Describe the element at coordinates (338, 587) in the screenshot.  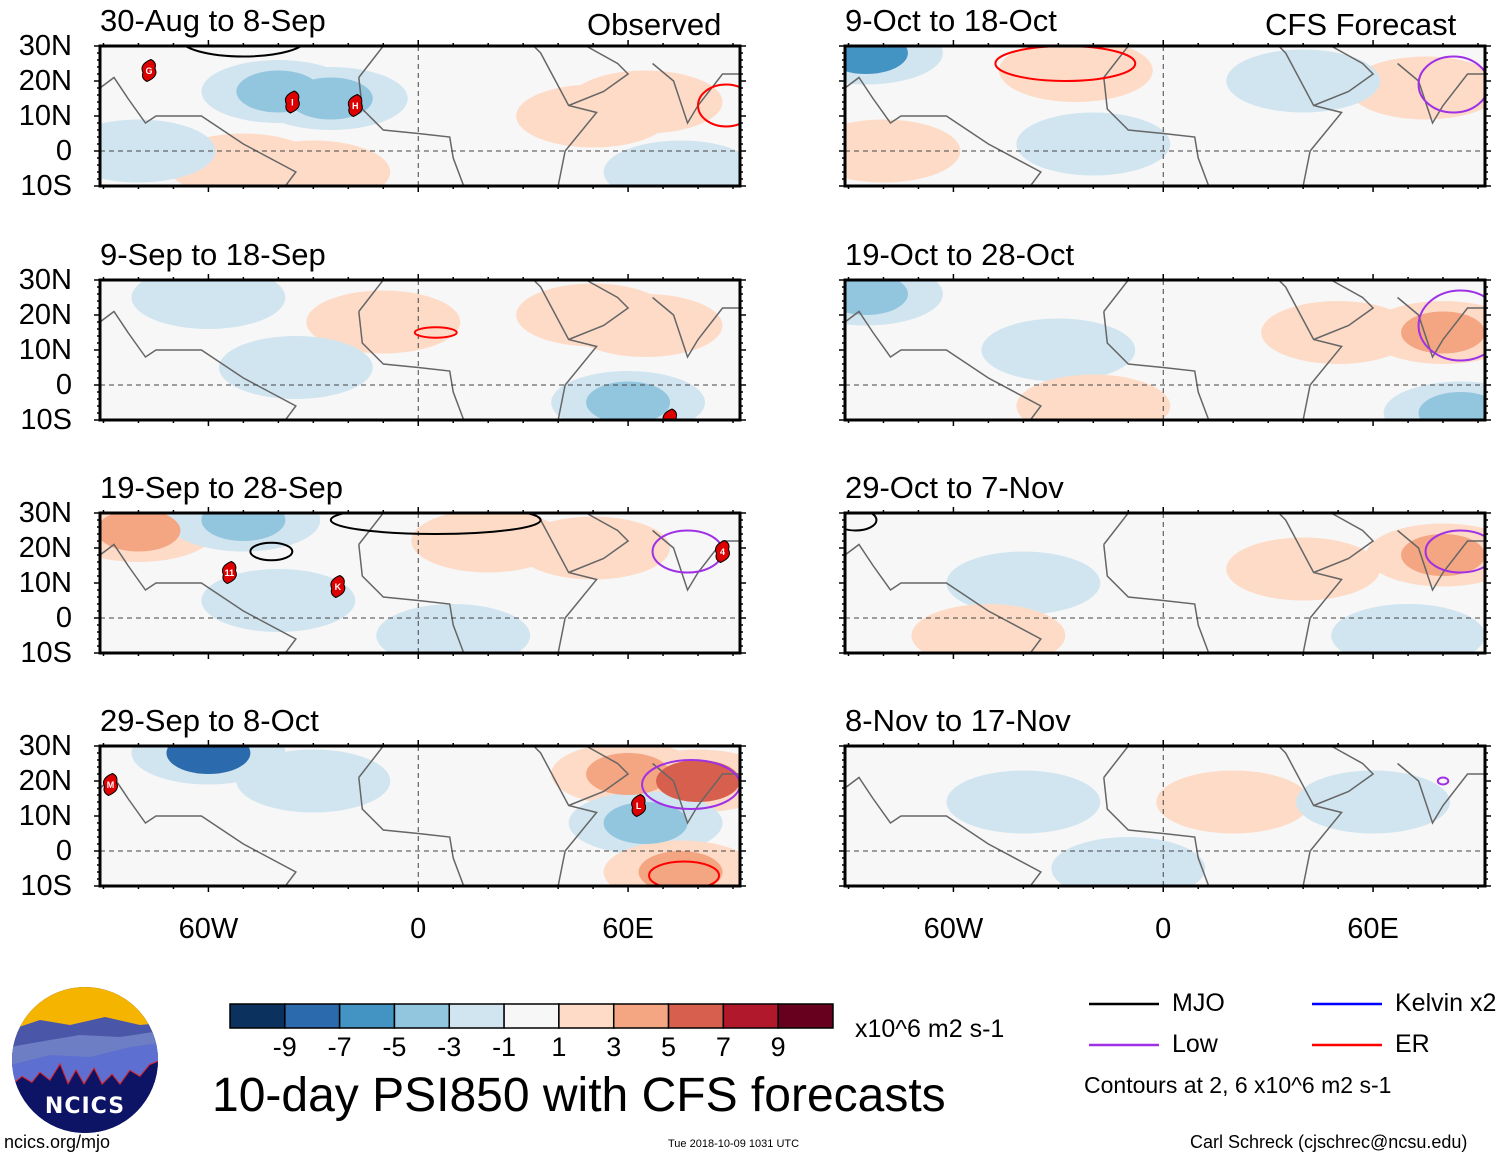
I see `svg-text: K` at that location.